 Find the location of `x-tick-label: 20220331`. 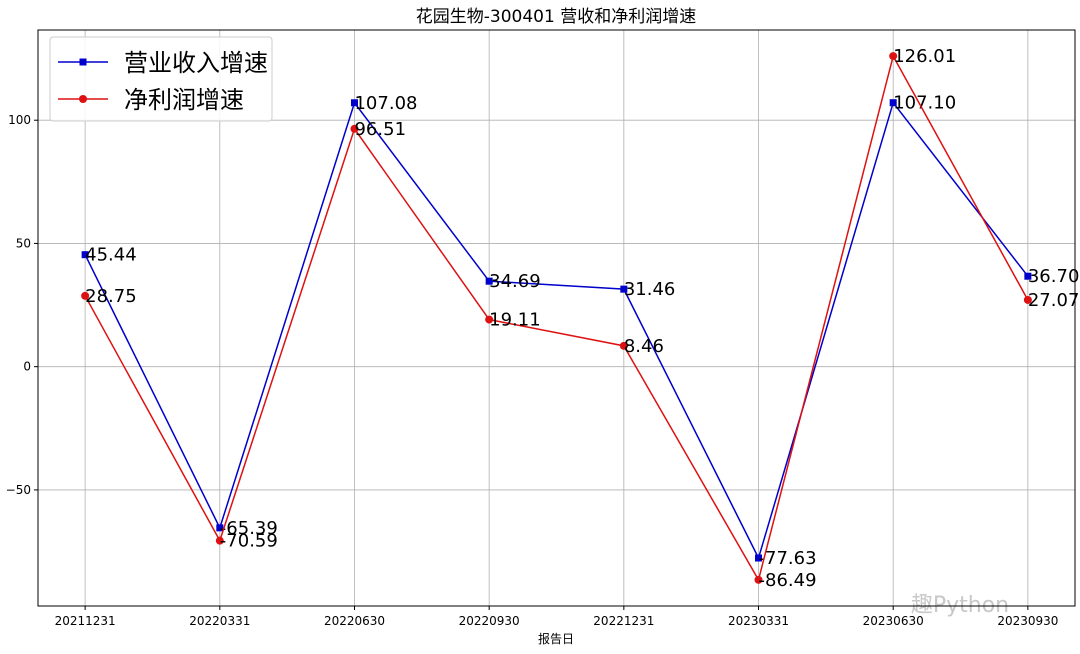

x-tick-label: 20220331 is located at coordinates (219, 621).